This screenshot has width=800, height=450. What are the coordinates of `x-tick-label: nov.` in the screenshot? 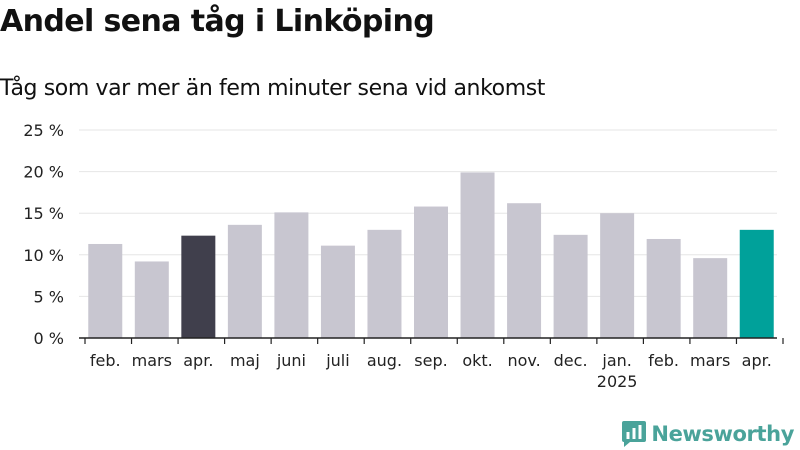 It's located at (523, 360).